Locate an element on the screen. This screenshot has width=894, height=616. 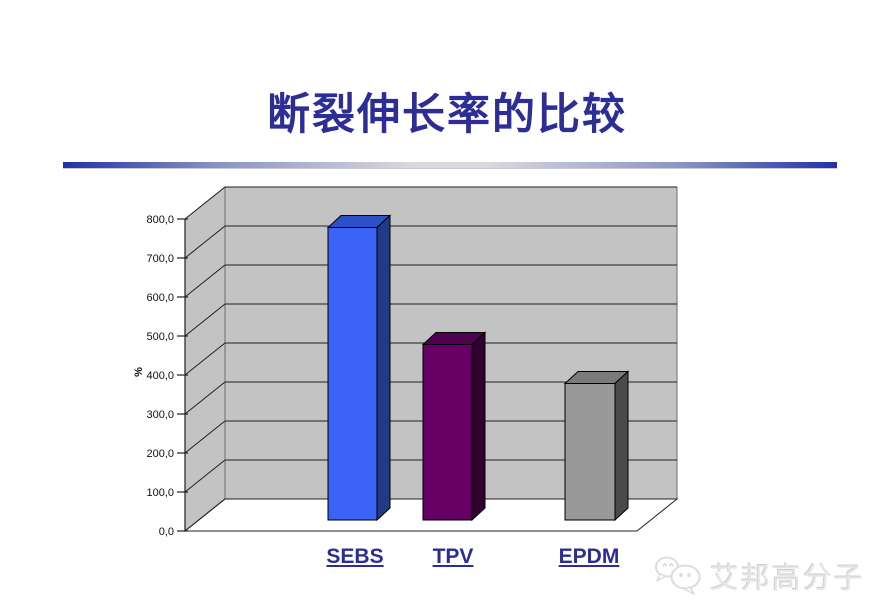
category-label-epdm: EPDM is located at coordinates (589, 556).